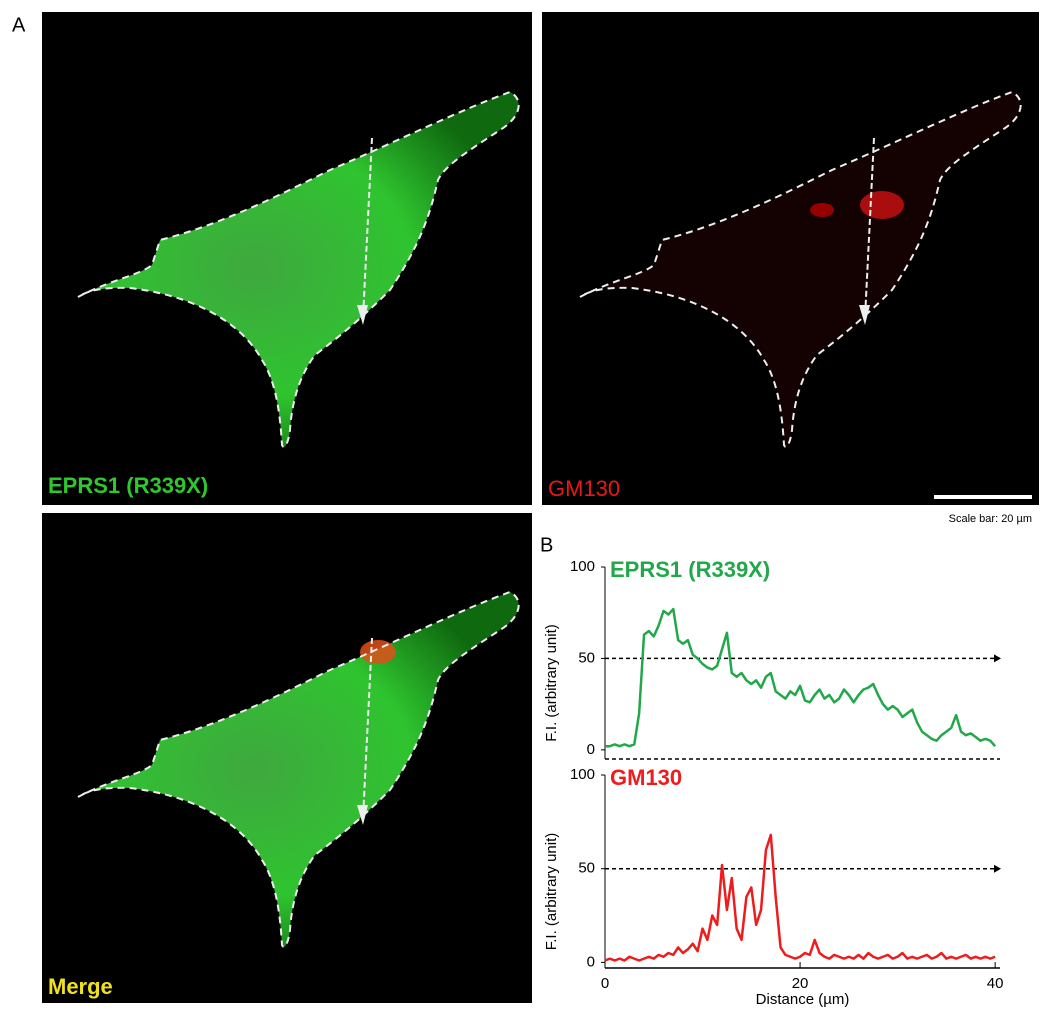  I want to click on chart-title: GM130, so click(646, 777).